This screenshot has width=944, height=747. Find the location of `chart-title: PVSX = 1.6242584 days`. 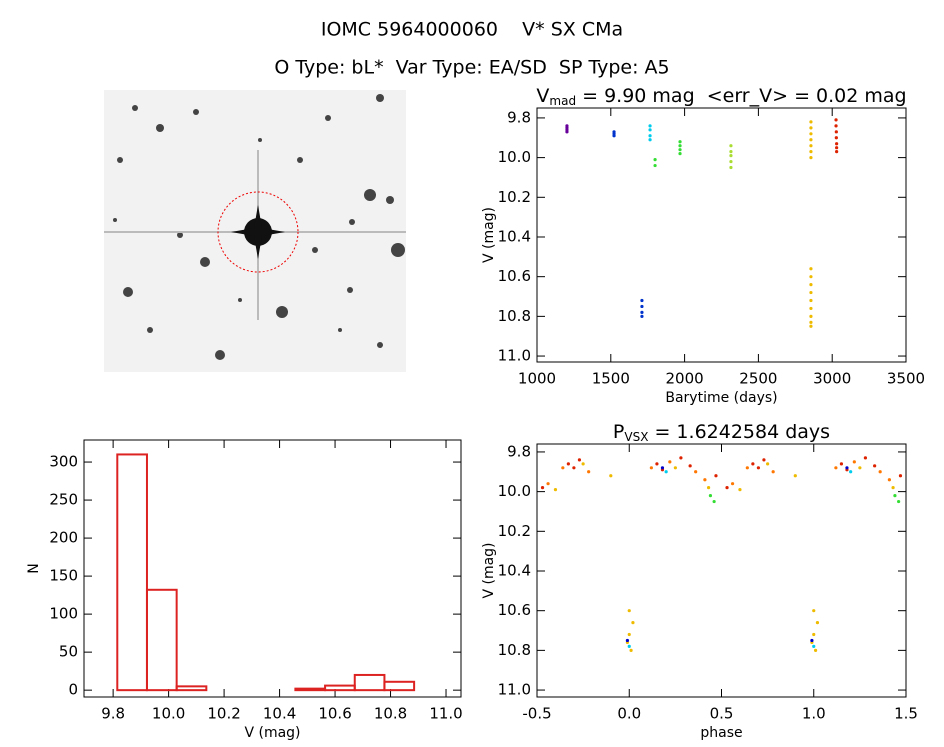

chart-title: PVSX = 1.6242584 days is located at coordinates (721, 432).